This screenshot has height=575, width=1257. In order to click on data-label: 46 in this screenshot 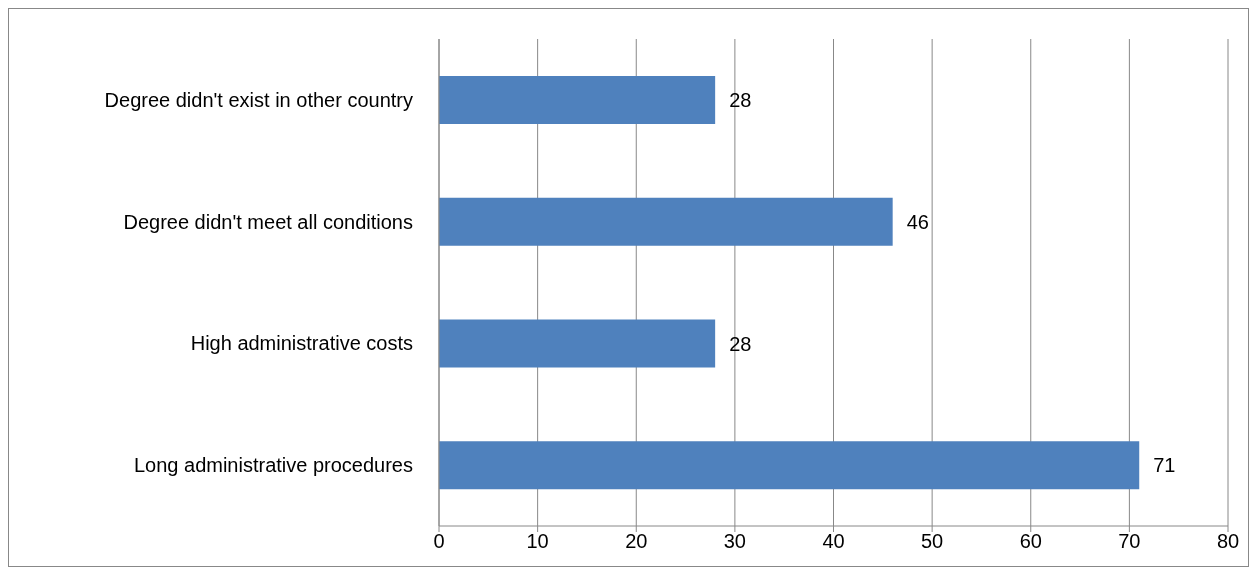, I will do `click(917, 221)`.